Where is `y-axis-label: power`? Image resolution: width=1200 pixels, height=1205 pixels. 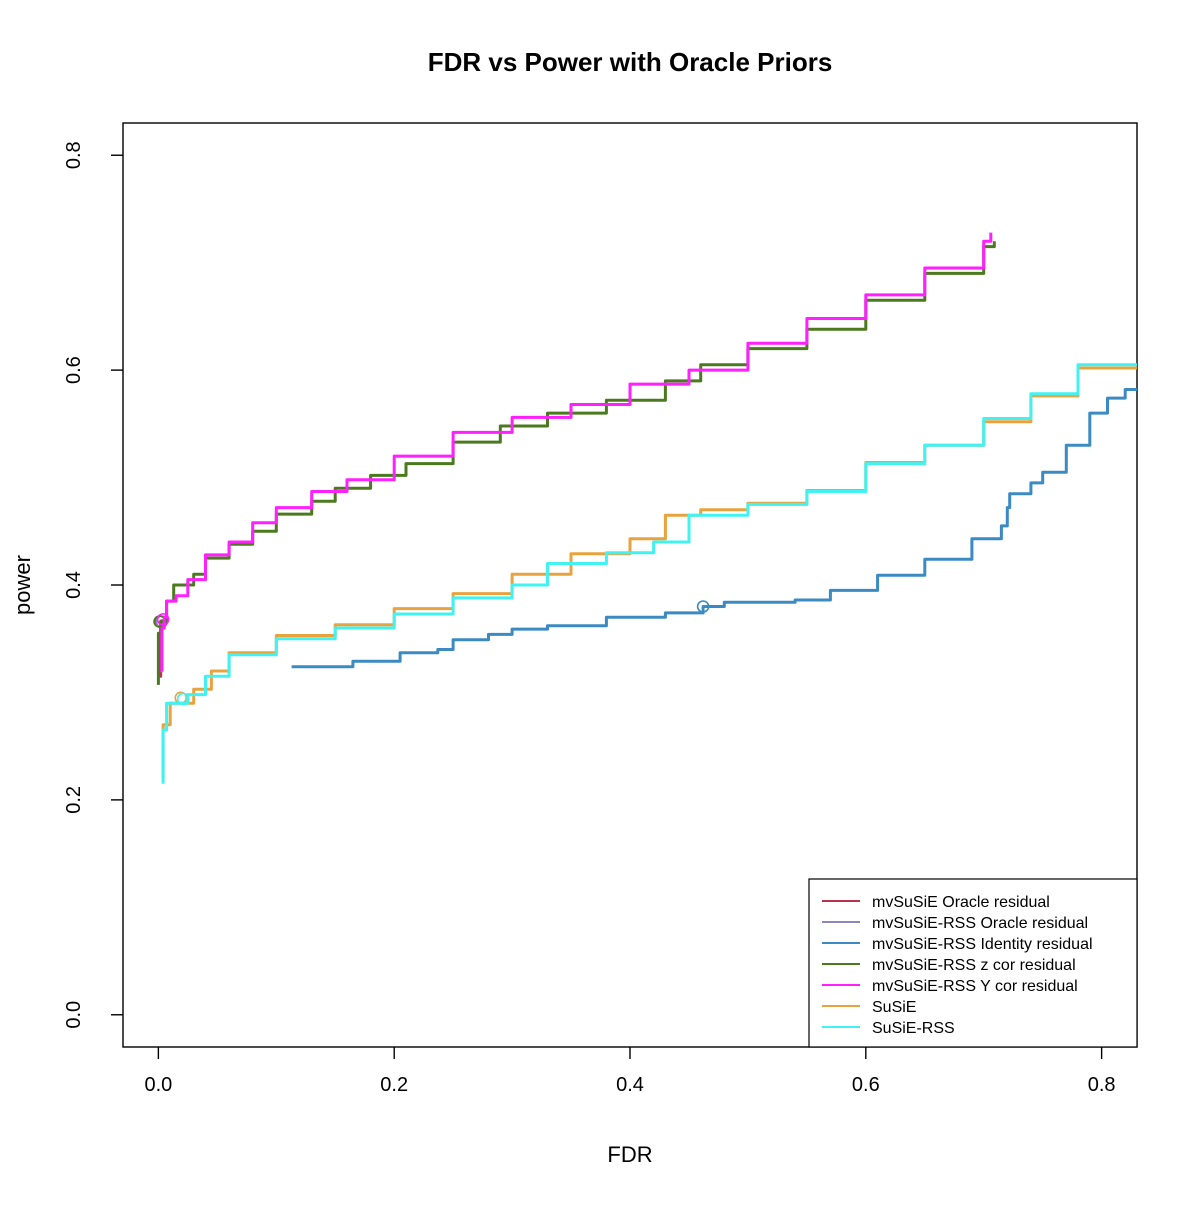 y-axis-label: power is located at coordinates (22, 585).